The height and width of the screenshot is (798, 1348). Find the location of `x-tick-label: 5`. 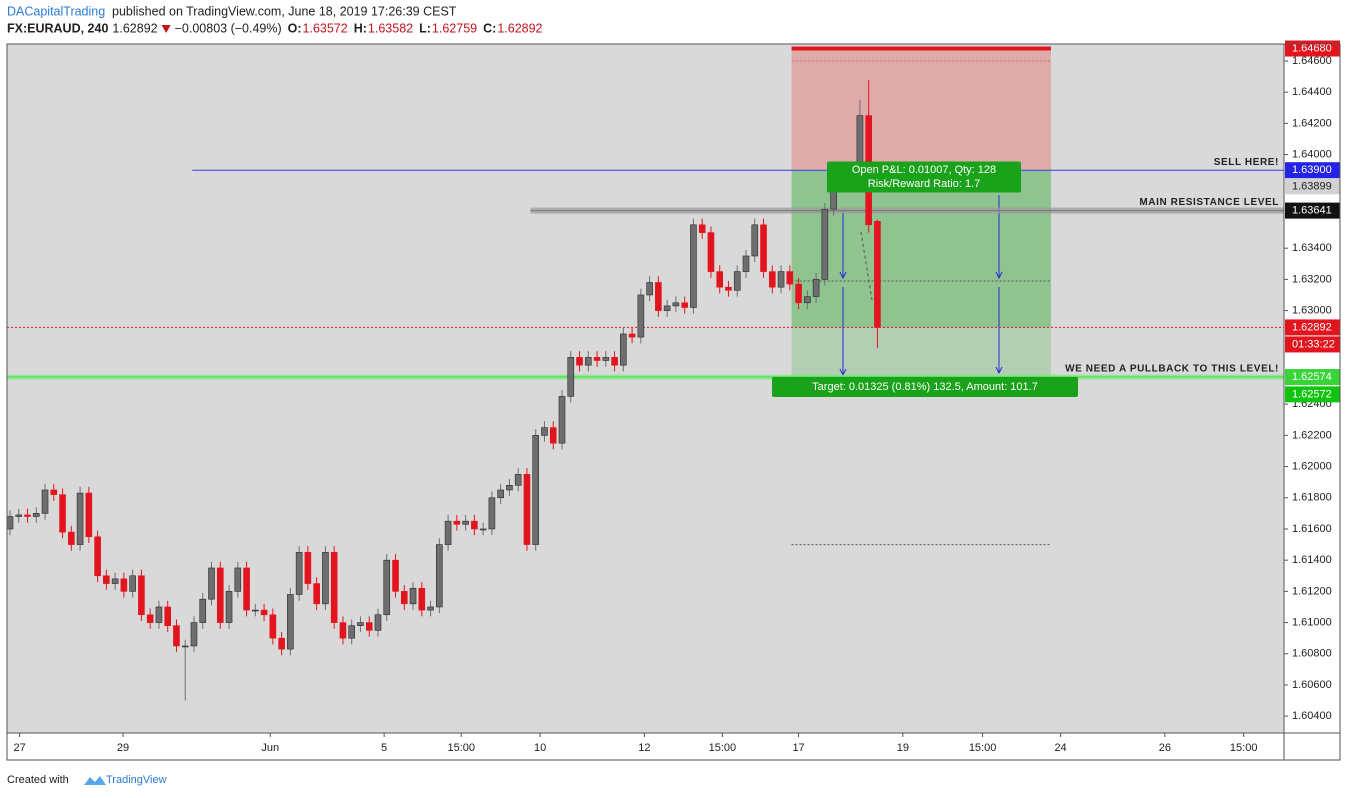

x-tick-label: 5 is located at coordinates (384, 748).